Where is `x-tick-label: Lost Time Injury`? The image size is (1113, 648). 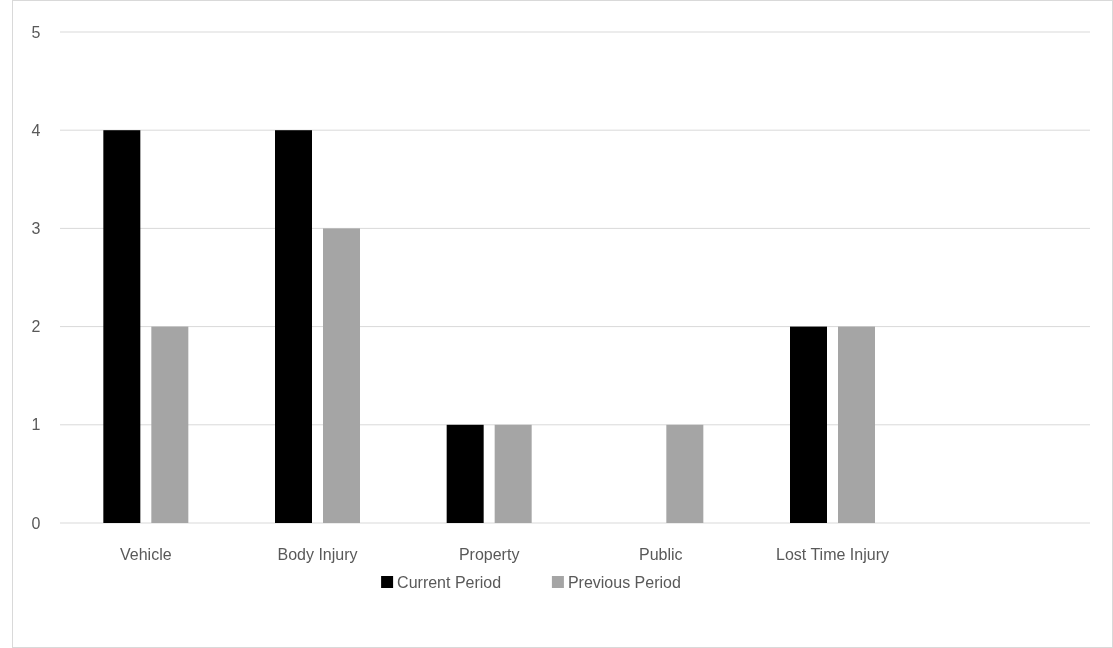
x-tick-label: Lost Time Injury is located at coordinates (832, 554).